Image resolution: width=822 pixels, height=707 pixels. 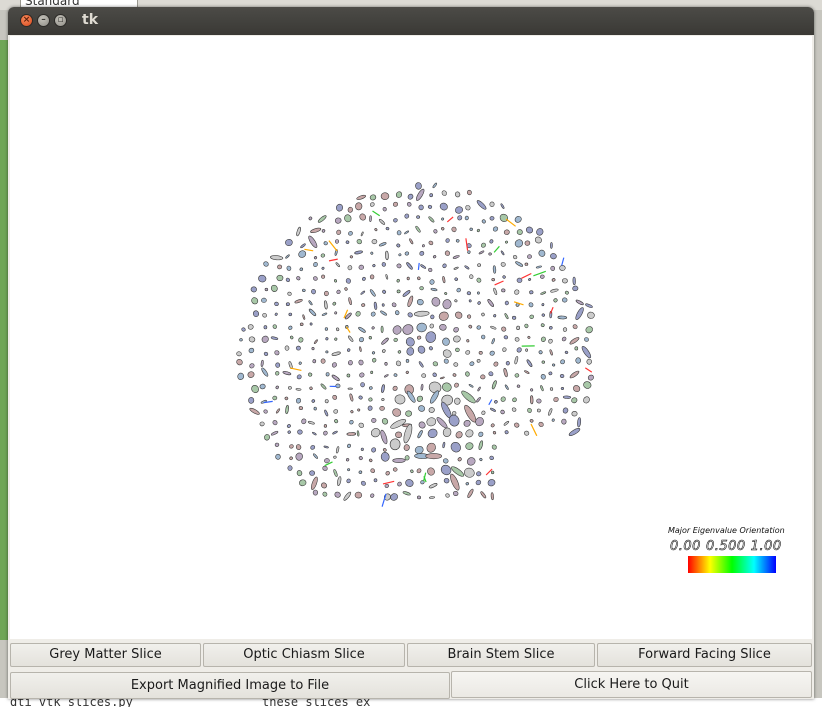 I want to click on window-titlebar: × – ▫ tk, so click(x=411, y=21).